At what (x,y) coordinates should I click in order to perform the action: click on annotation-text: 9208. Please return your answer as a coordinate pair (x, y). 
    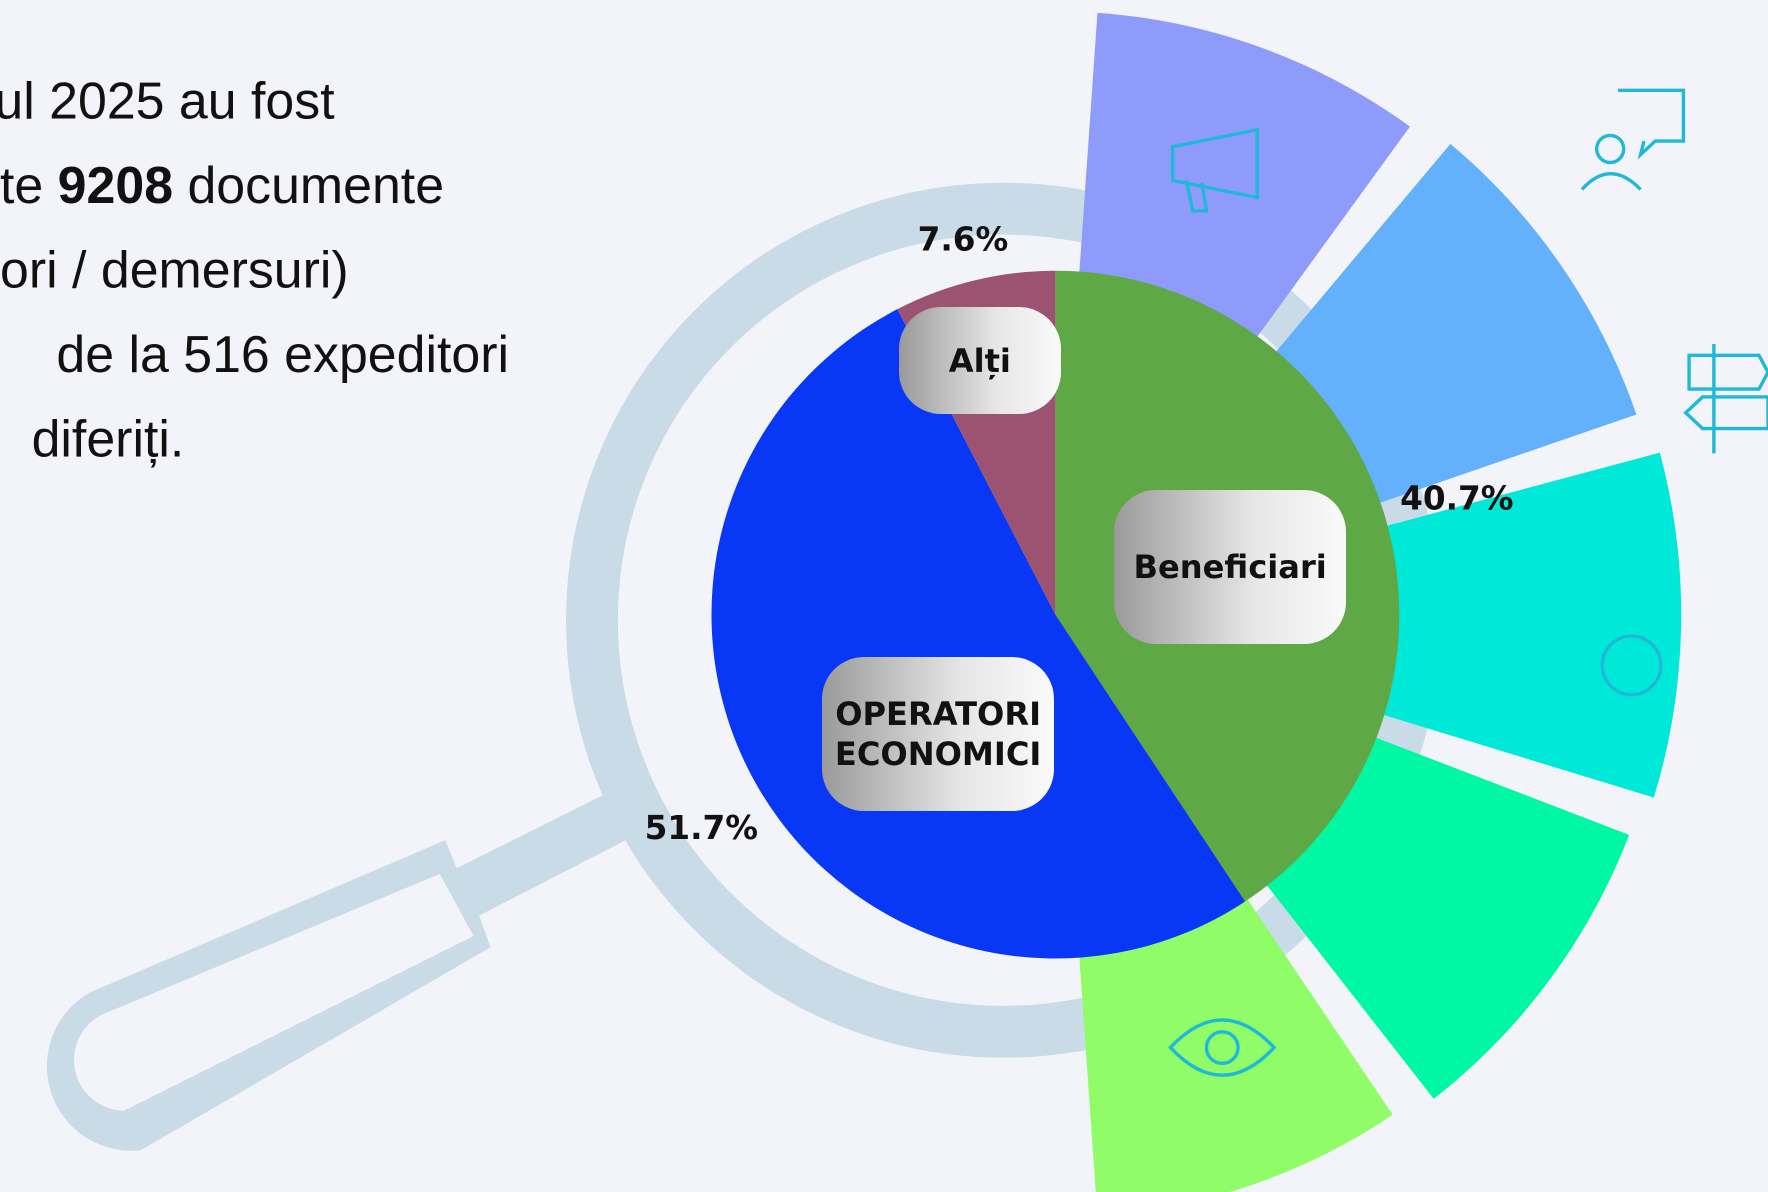
    Looking at the image, I should click on (115, 185).